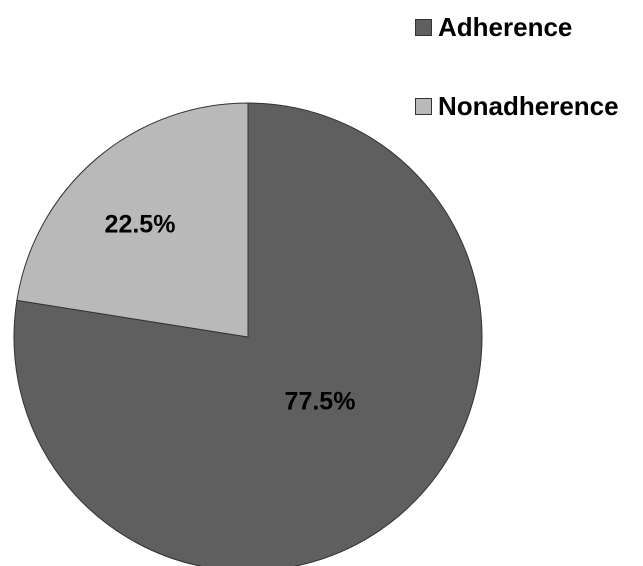  Describe the element at coordinates (528, 106) in the screenshot. I see `legend-label-nonadherence: Nonadherence` at that location.